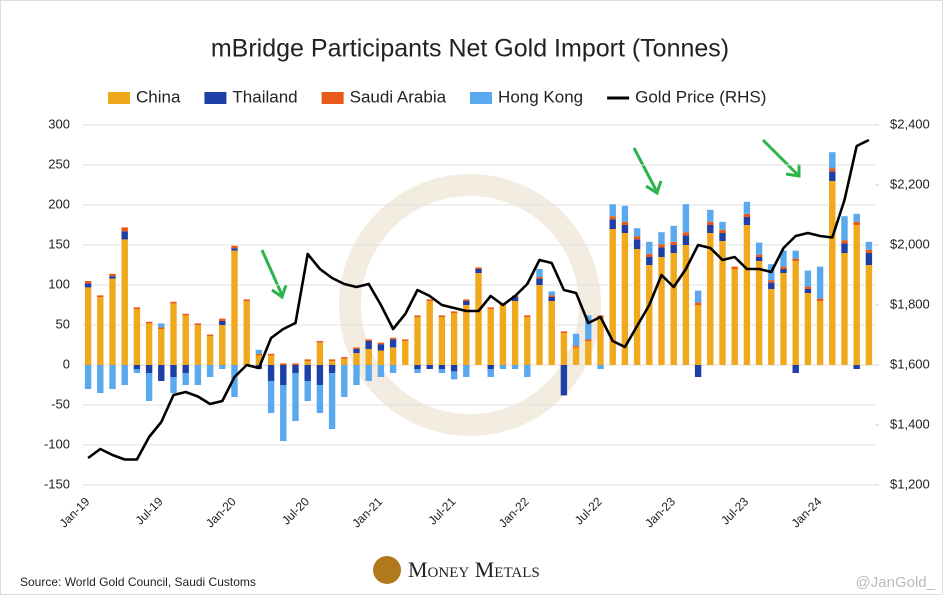  What do you see at coordinates (910, 123) in the screenshot?
I see `y2-tick-label: $2,400` at bounding box center [910, 123].